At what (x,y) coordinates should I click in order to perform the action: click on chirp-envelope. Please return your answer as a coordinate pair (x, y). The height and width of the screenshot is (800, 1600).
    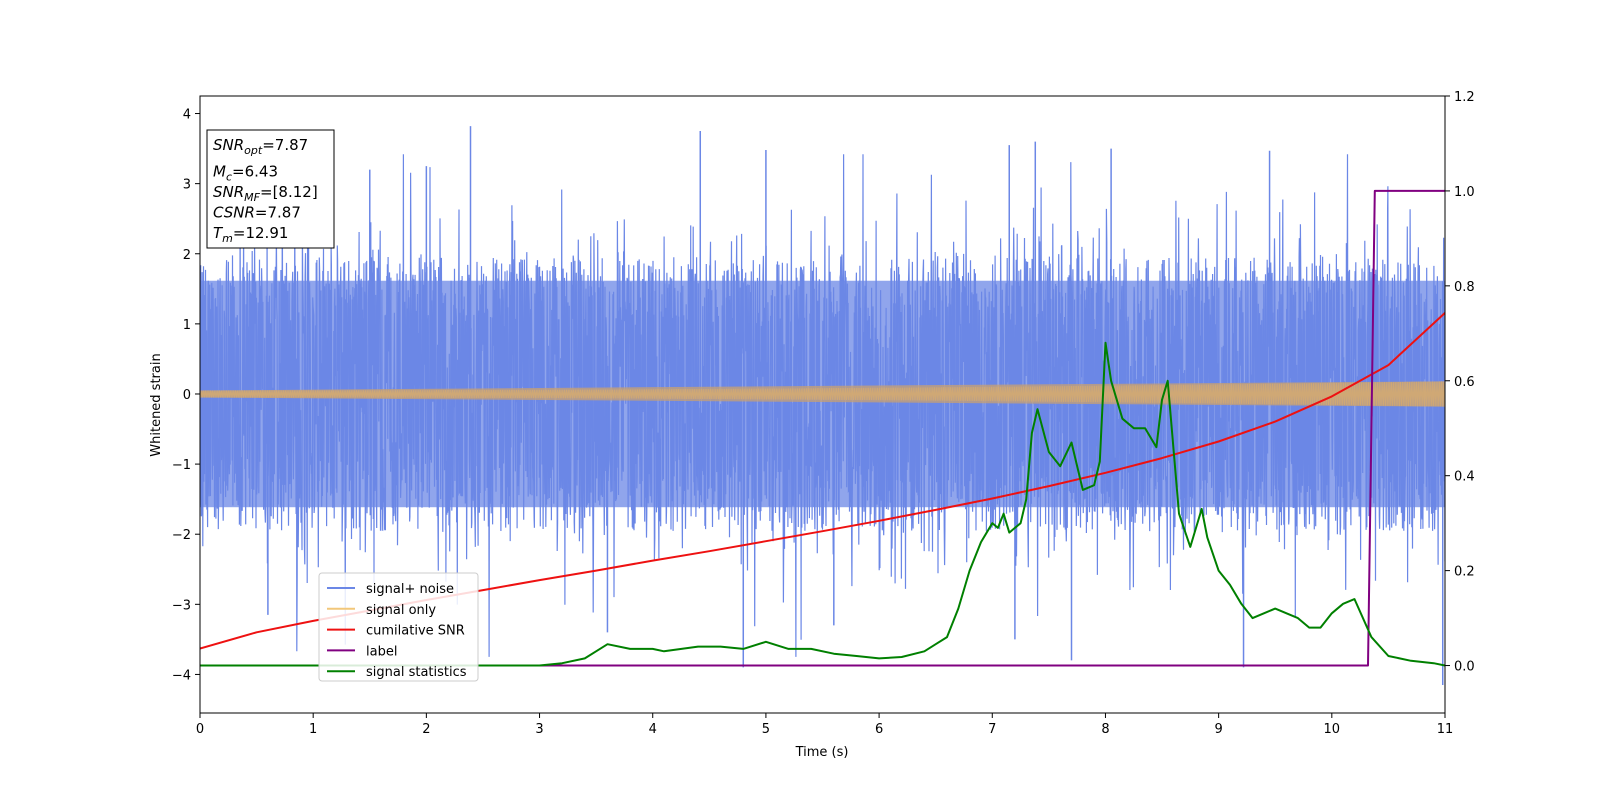
    Looking at the image, I should click on (822, 394).